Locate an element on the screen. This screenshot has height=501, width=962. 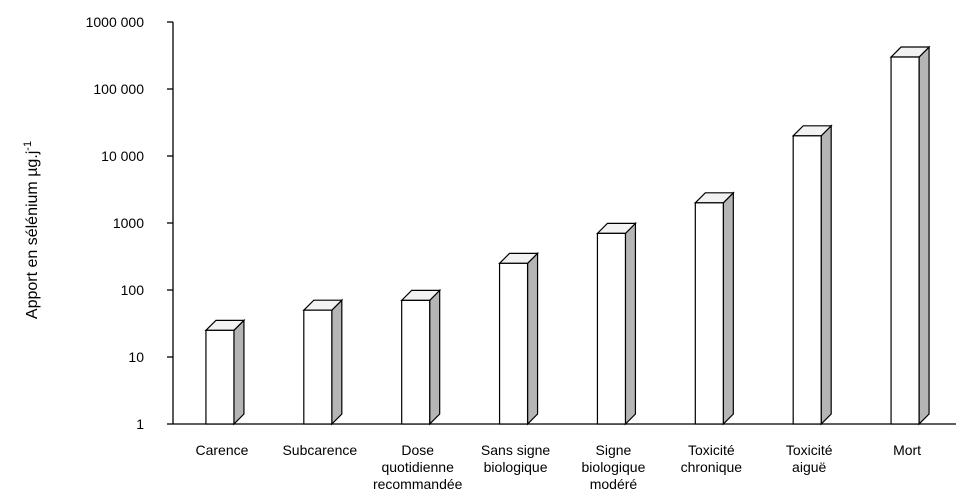
y-tick-label: 100 000 is located at coordinates (118, 89).